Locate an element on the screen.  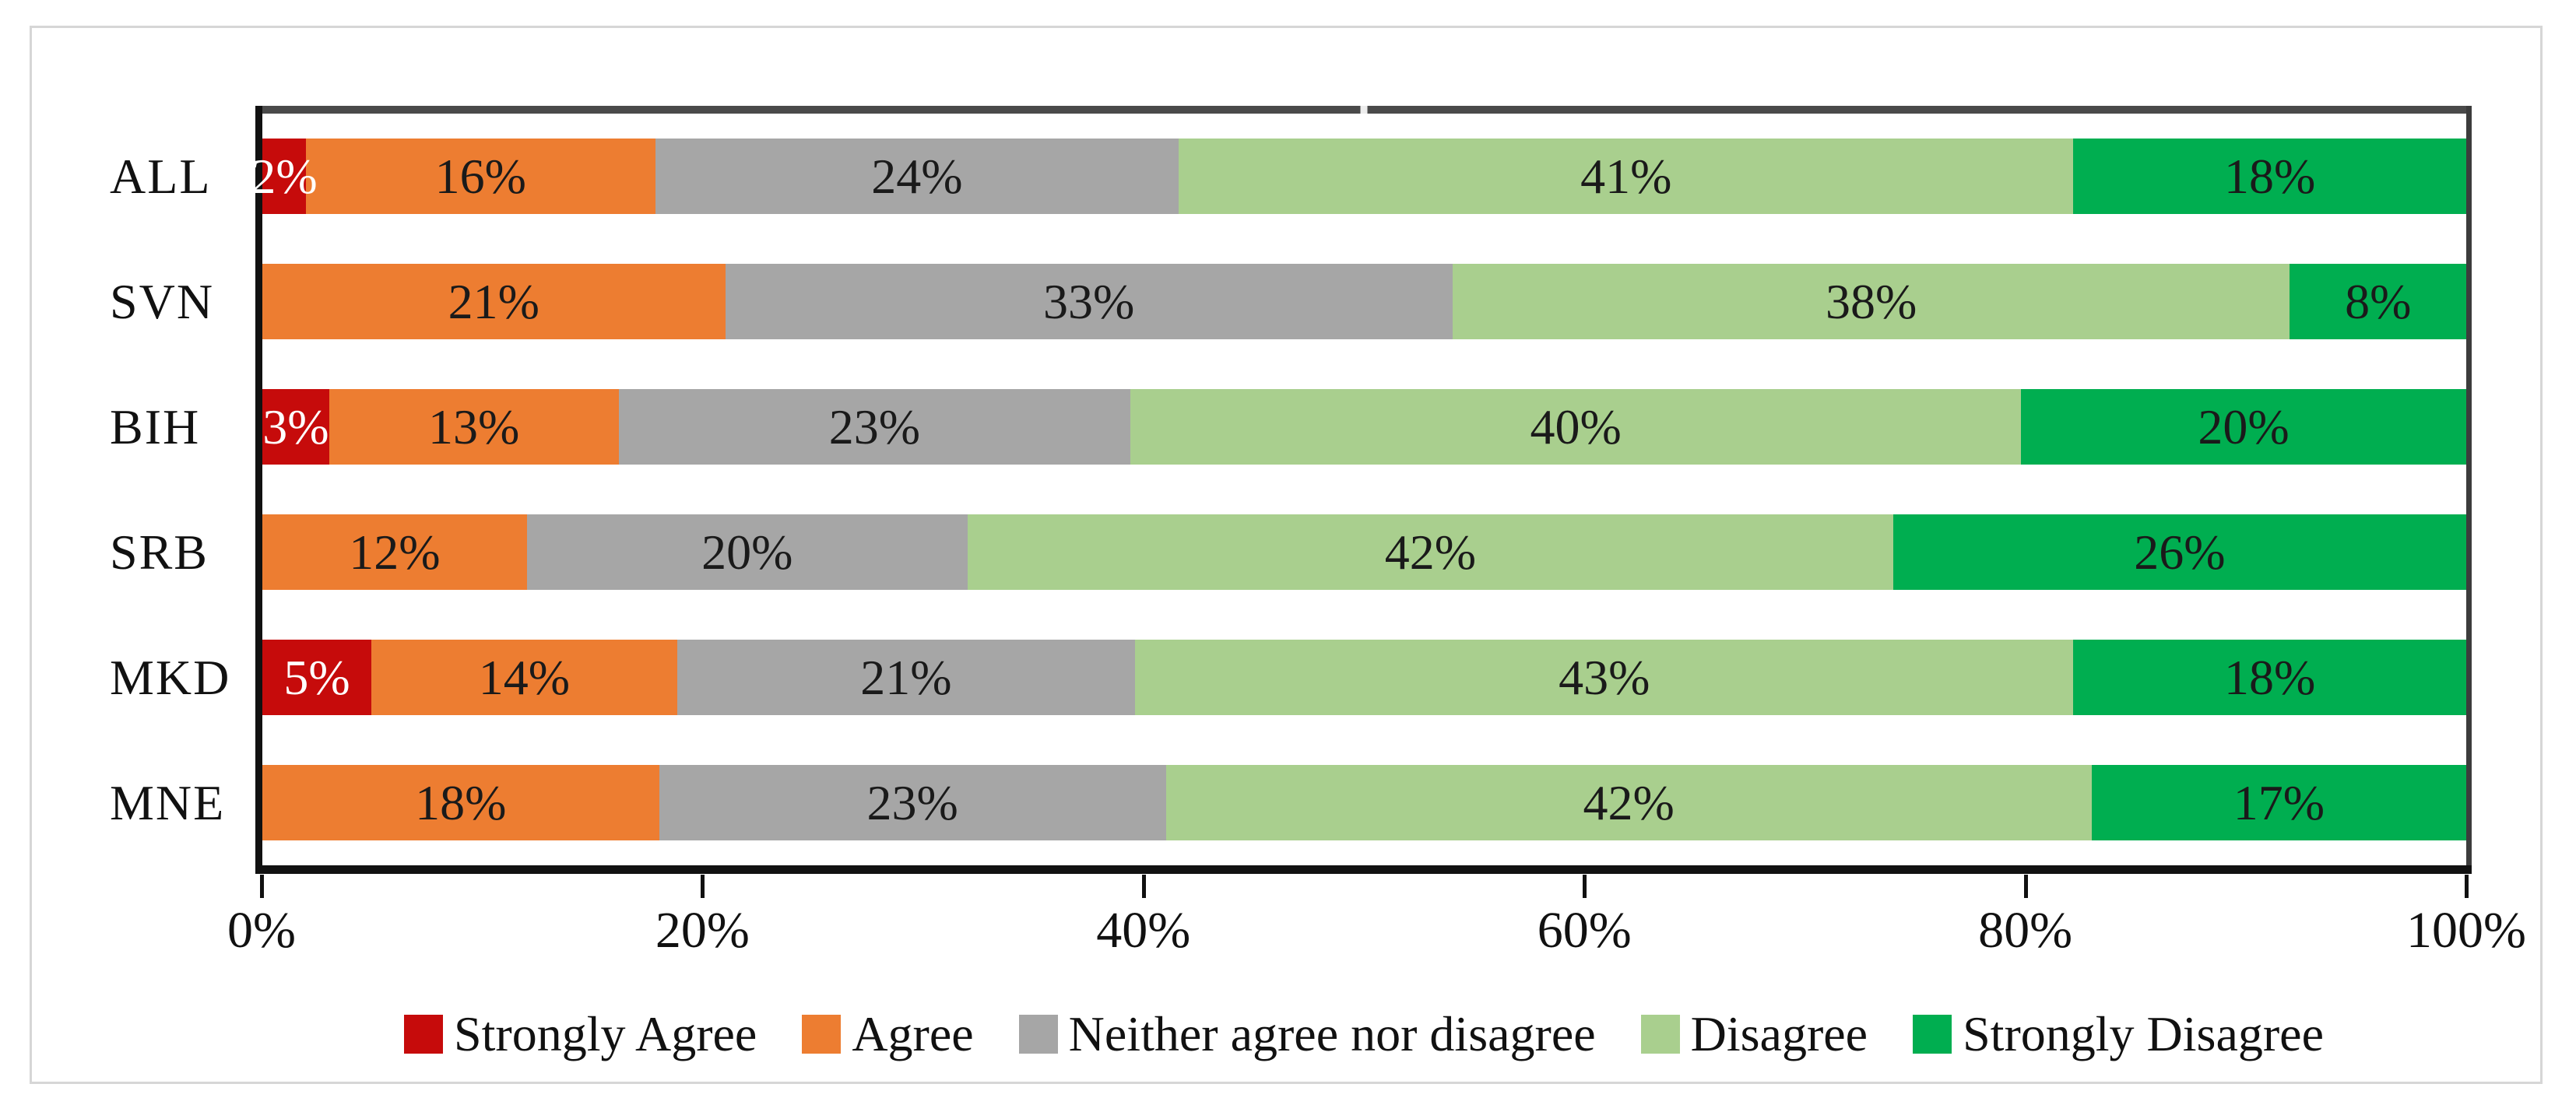
bar-segment: 26% is located at coordinates (2179, 552).